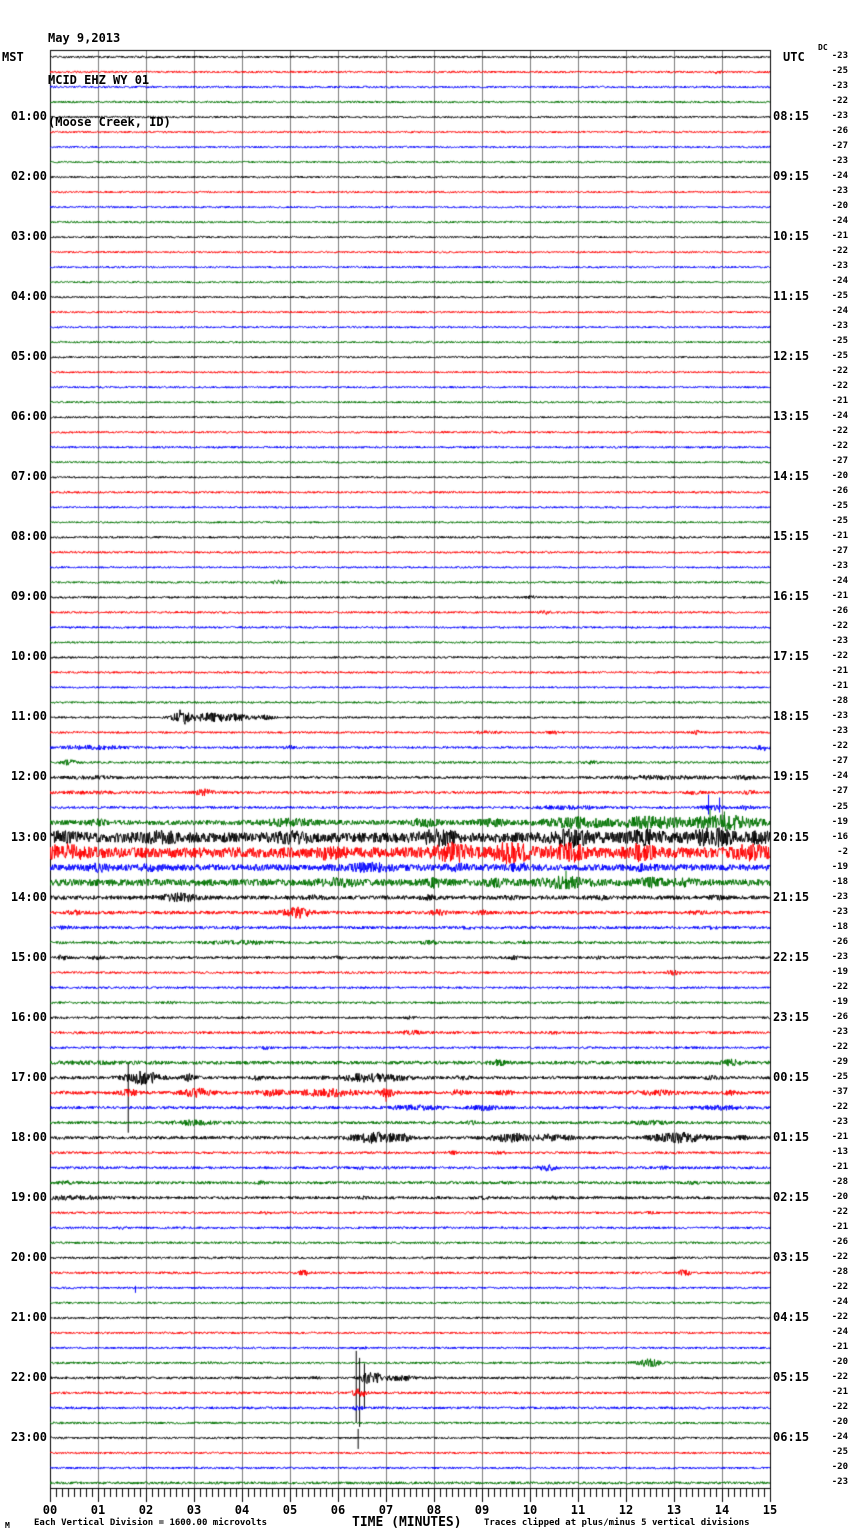 Image resolution: width=850 pixels, height=1534 pixels. Describe the element at coordinates (791, 656) in the screenshot. I see `utc-time-label: 17:15` at that location.